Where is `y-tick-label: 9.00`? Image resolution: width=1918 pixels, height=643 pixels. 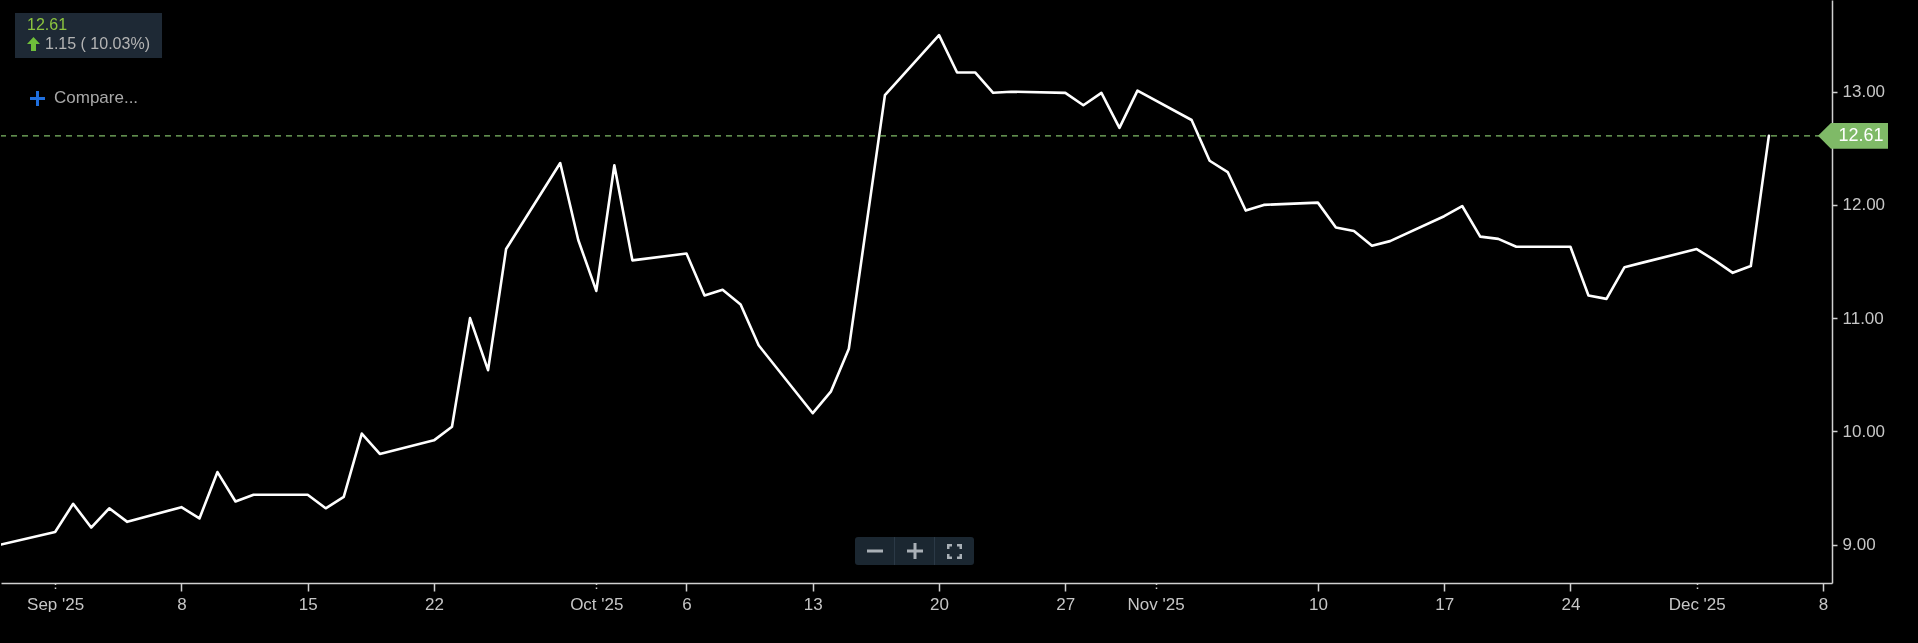 y-tick-label: 9.00 is located at coordinates (1859, 545).